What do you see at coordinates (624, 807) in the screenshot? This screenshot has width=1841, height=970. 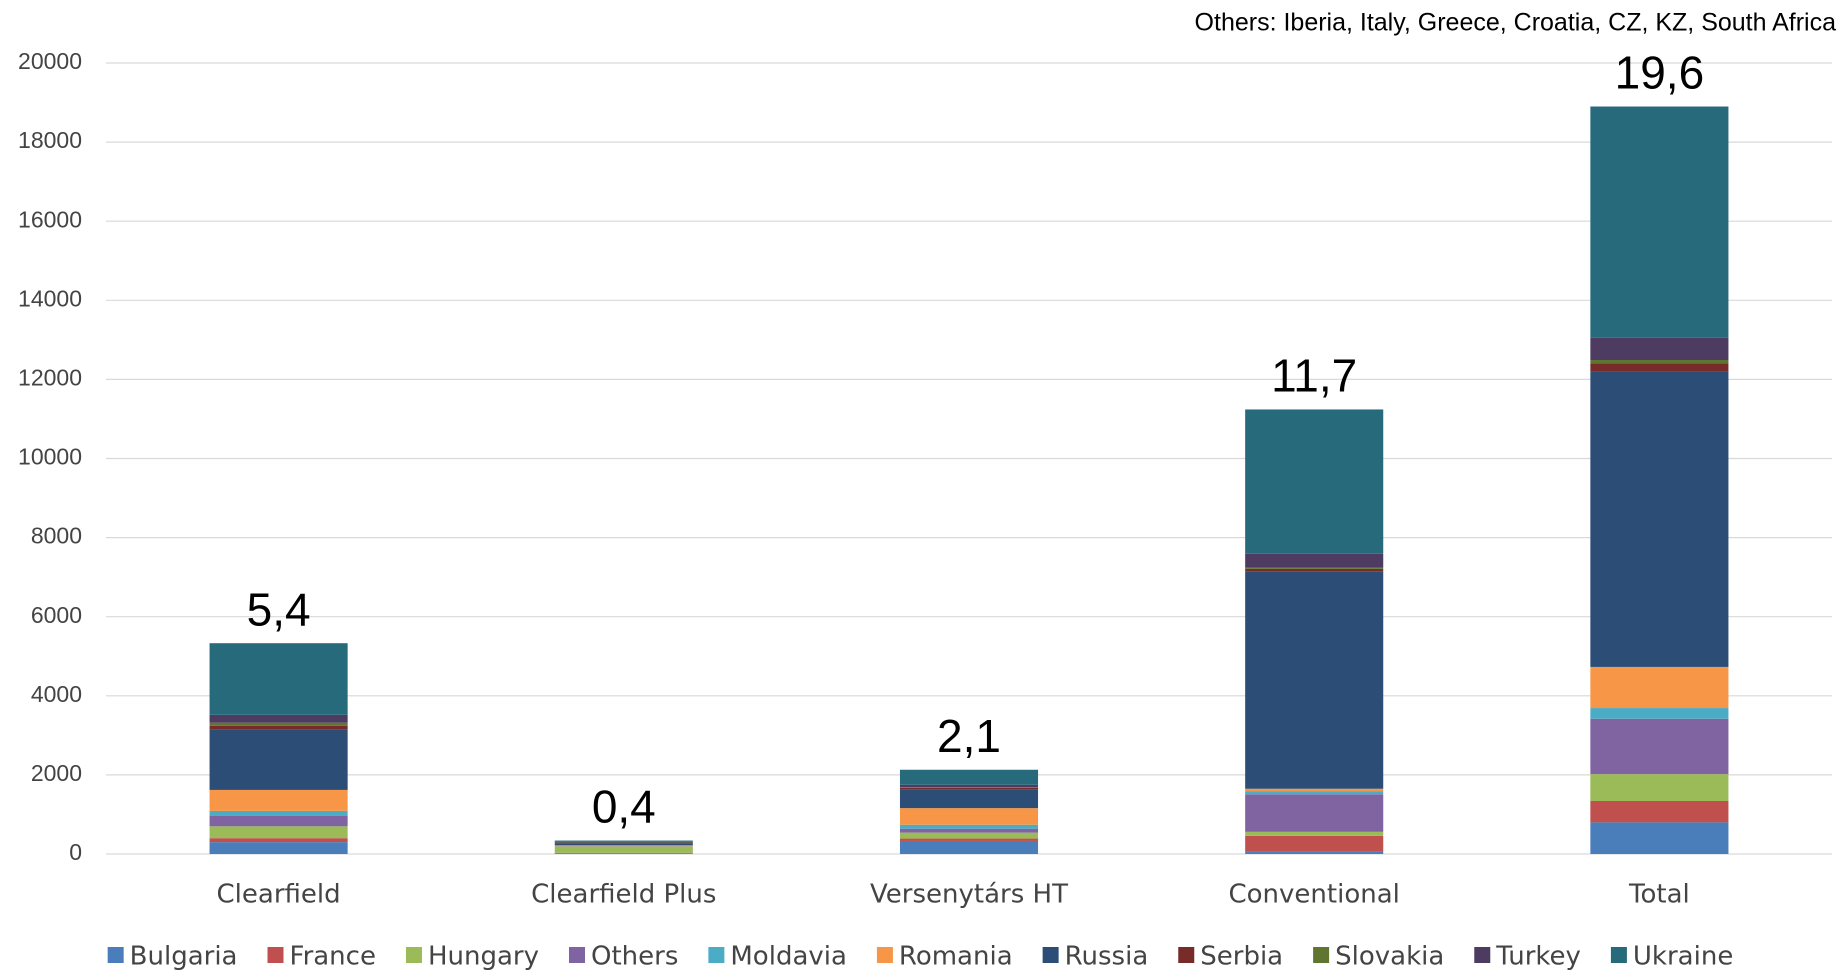 I see `total-label: 0,4` at bounding box center [624, 807].